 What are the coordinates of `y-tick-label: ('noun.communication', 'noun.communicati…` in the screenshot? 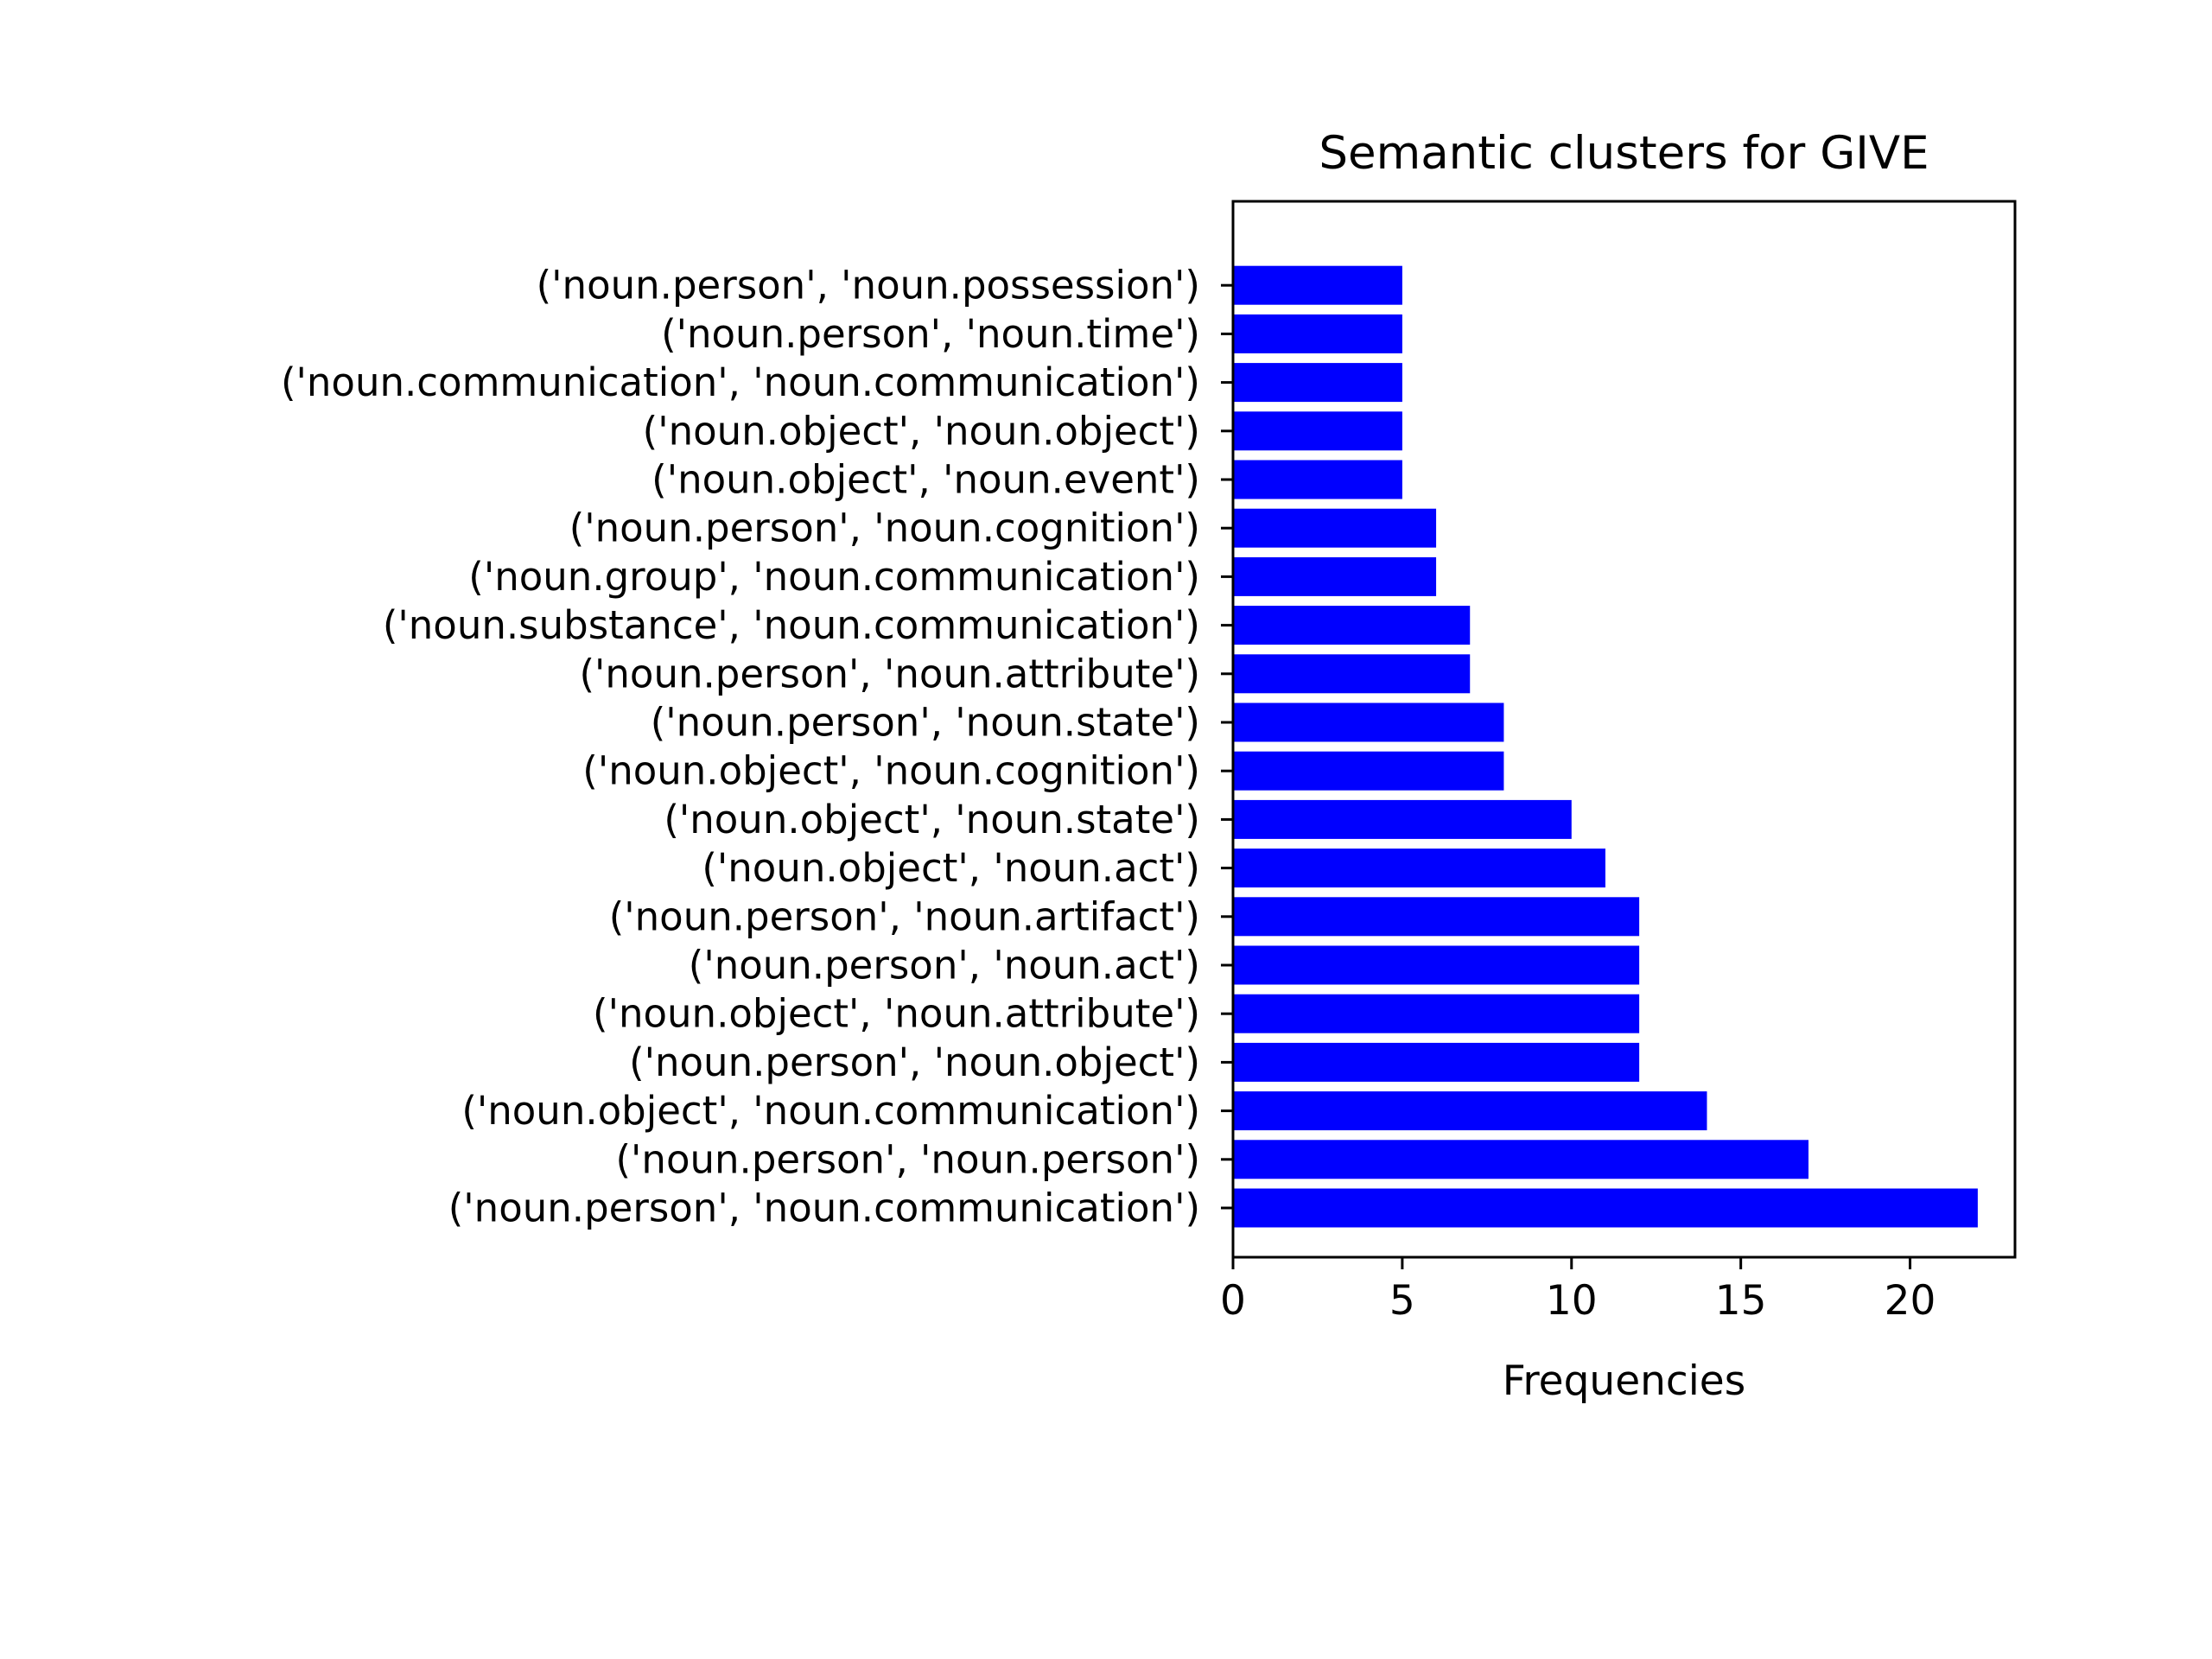 It's located at (740, 382).